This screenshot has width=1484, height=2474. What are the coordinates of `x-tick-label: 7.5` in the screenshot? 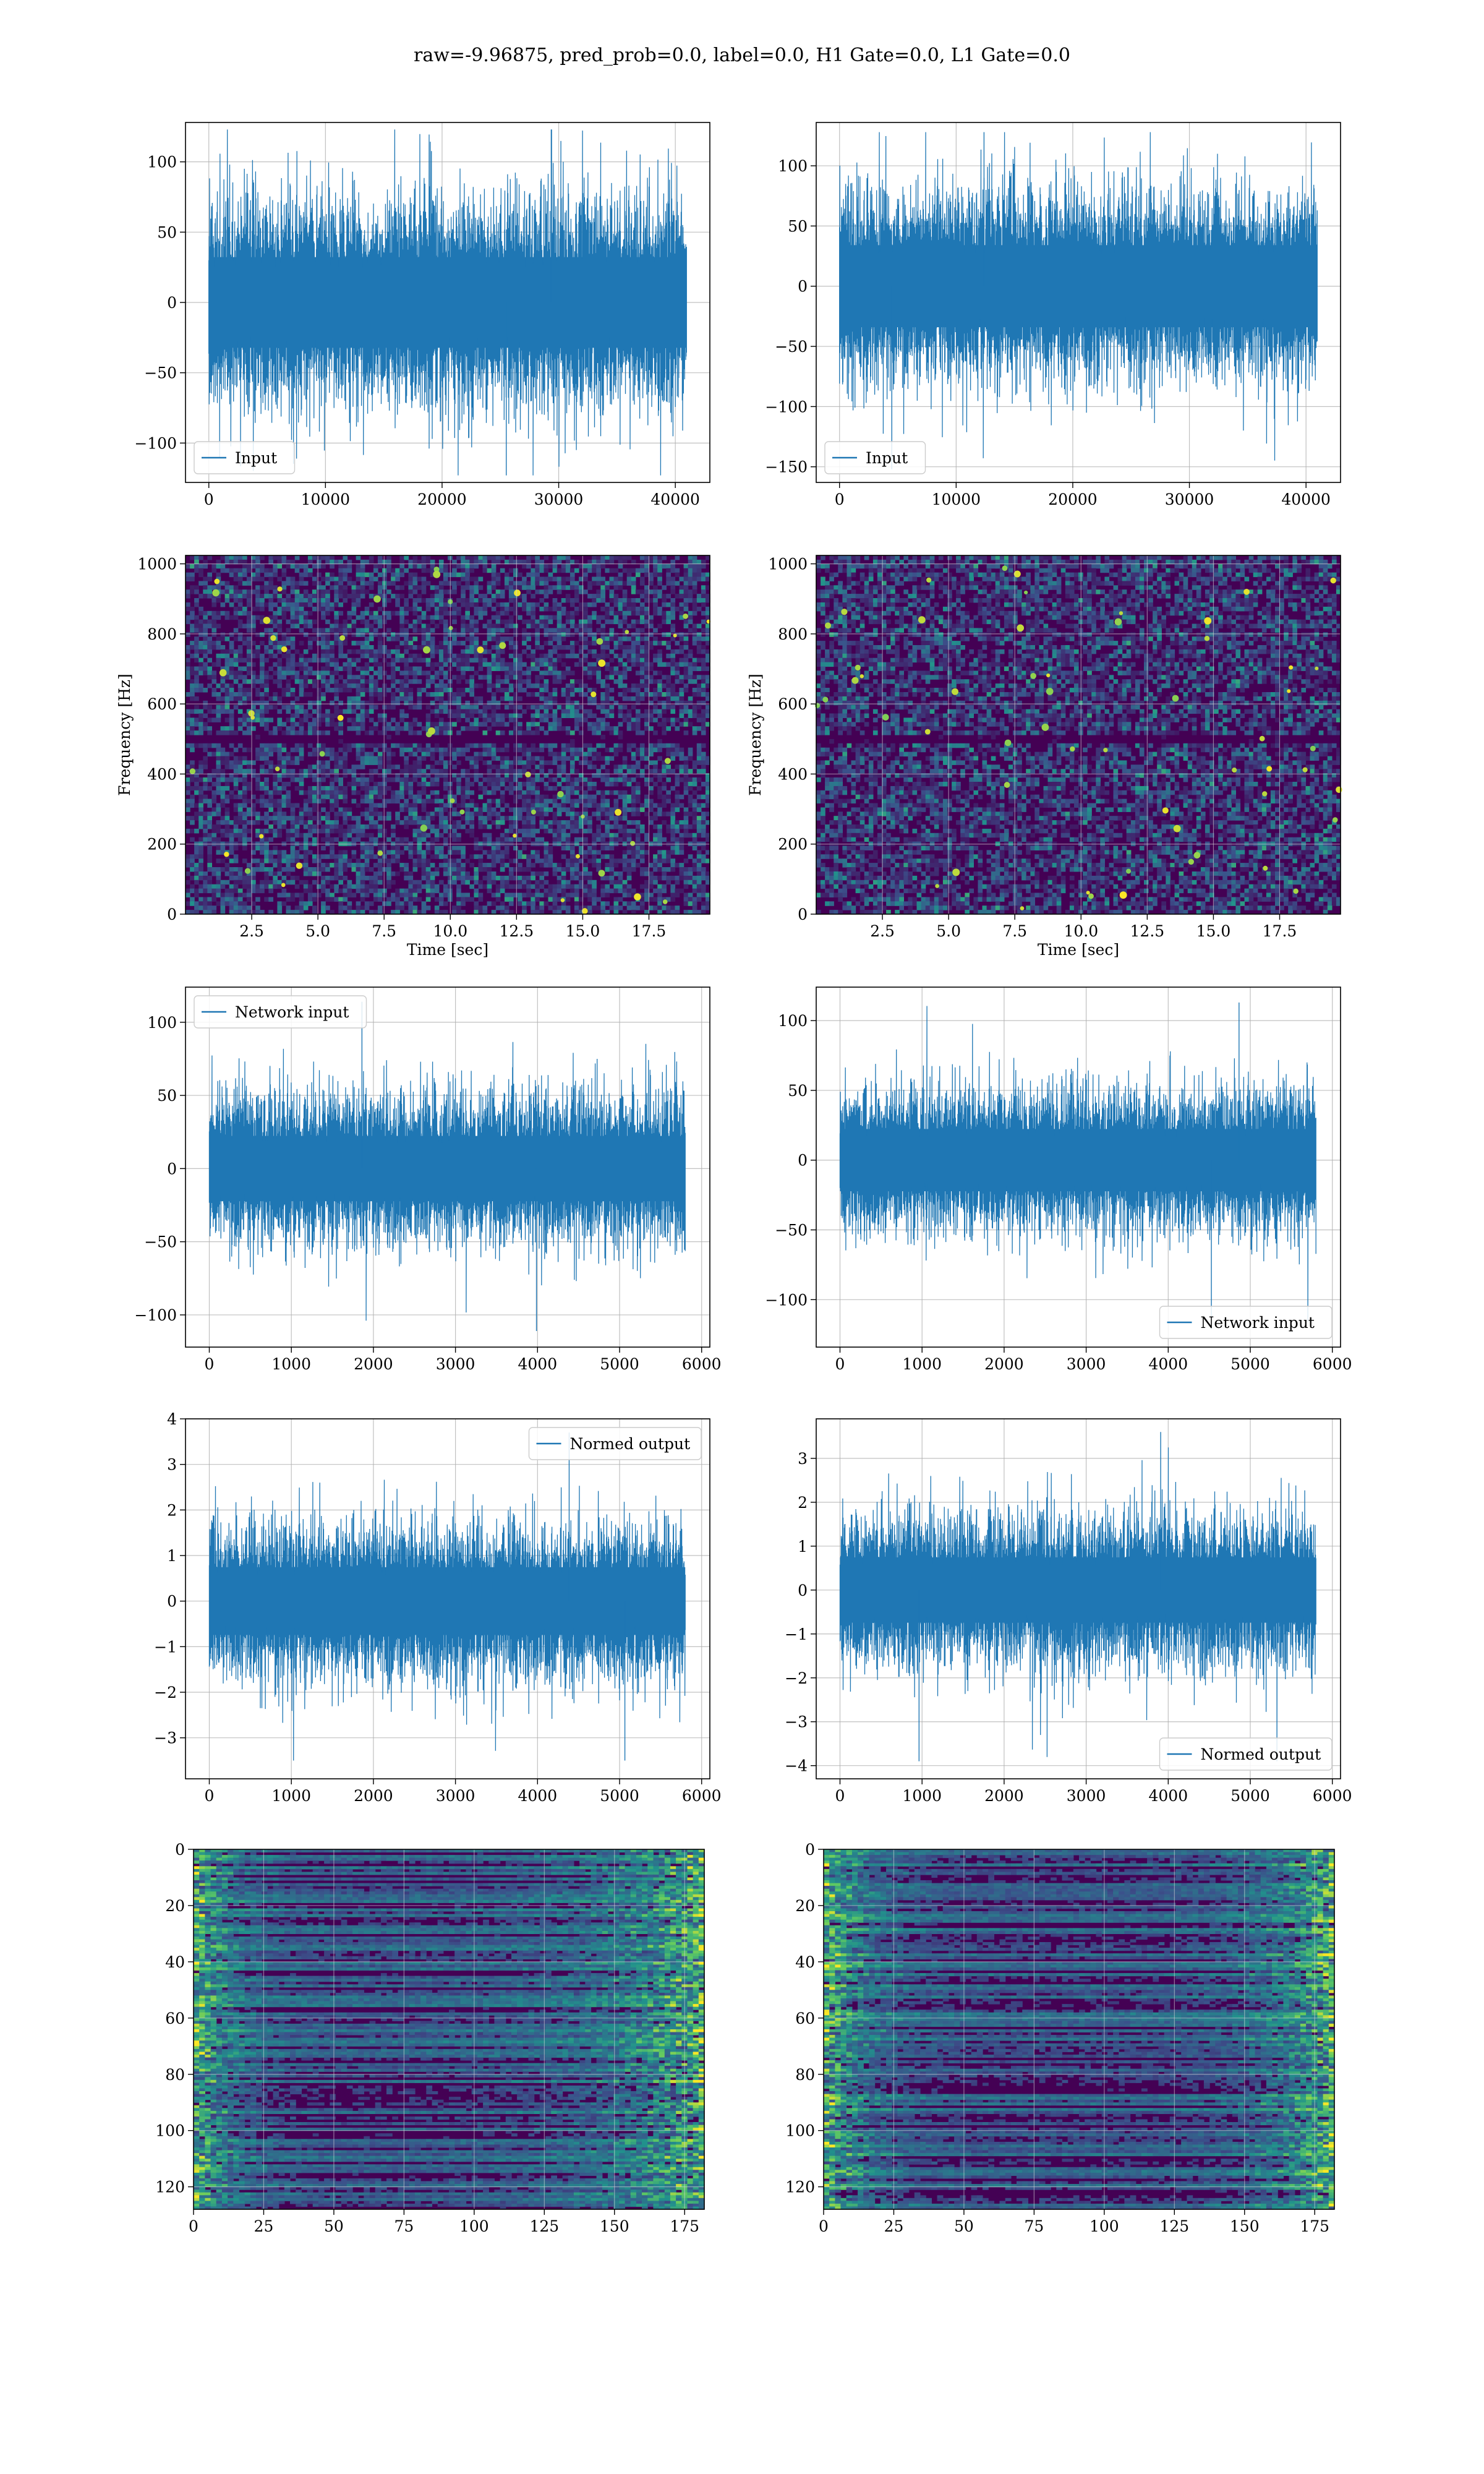 It's located at (1014, 931).